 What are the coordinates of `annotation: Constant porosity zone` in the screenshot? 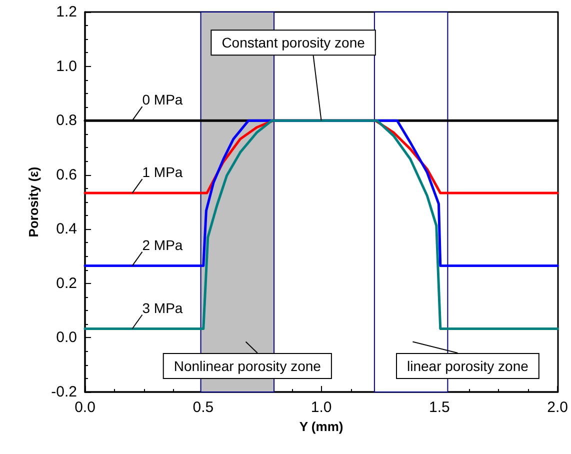 It's located at (294, 42).